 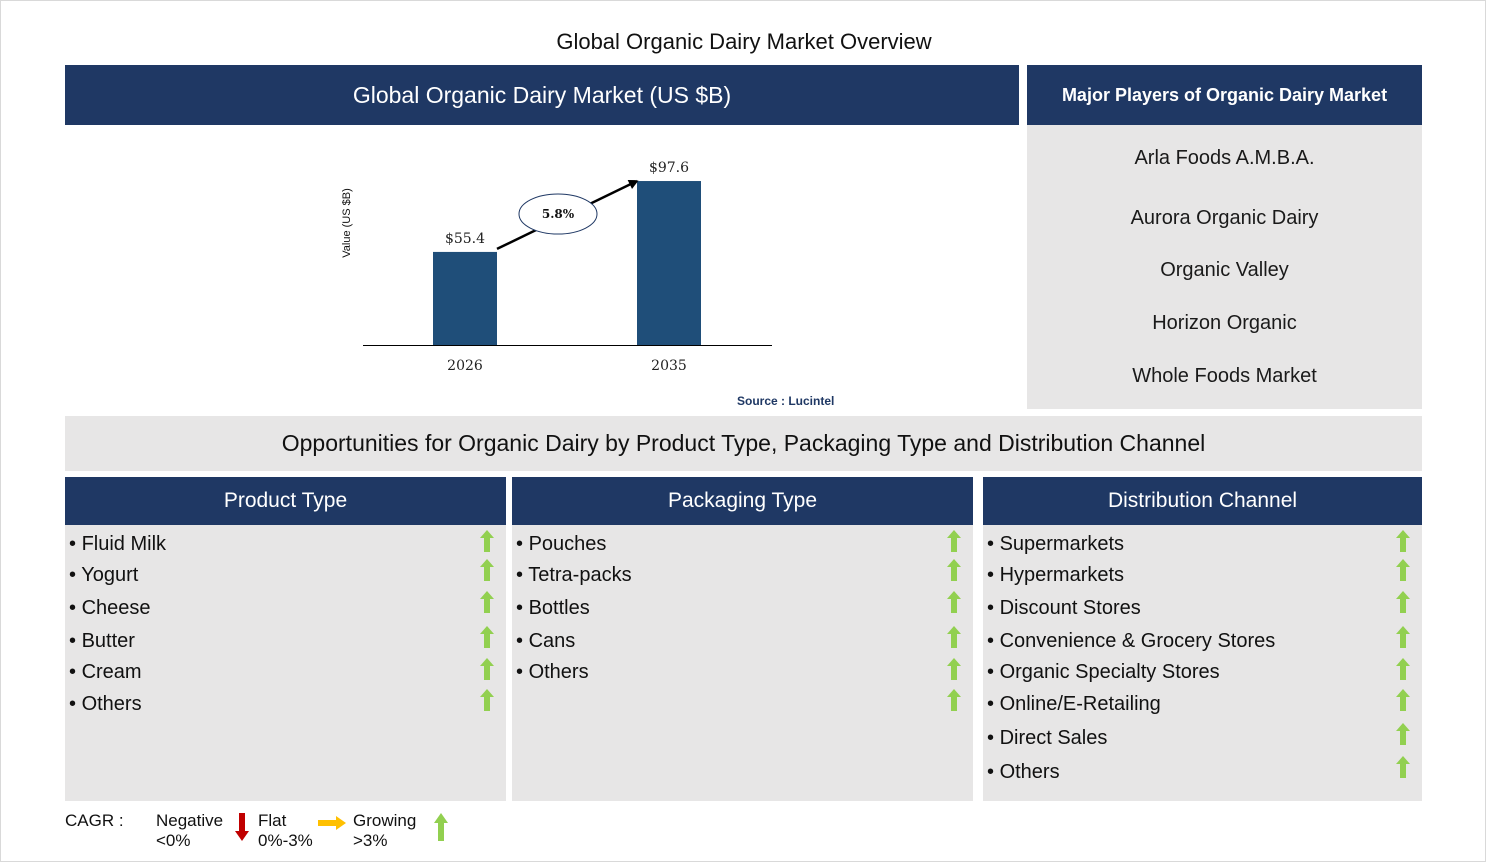 What do you see at coordinates (1224, 95) in the screenshot?
I see `players-header: Major Players of Organic Dairy Market` at bounding box center [1224, 95].